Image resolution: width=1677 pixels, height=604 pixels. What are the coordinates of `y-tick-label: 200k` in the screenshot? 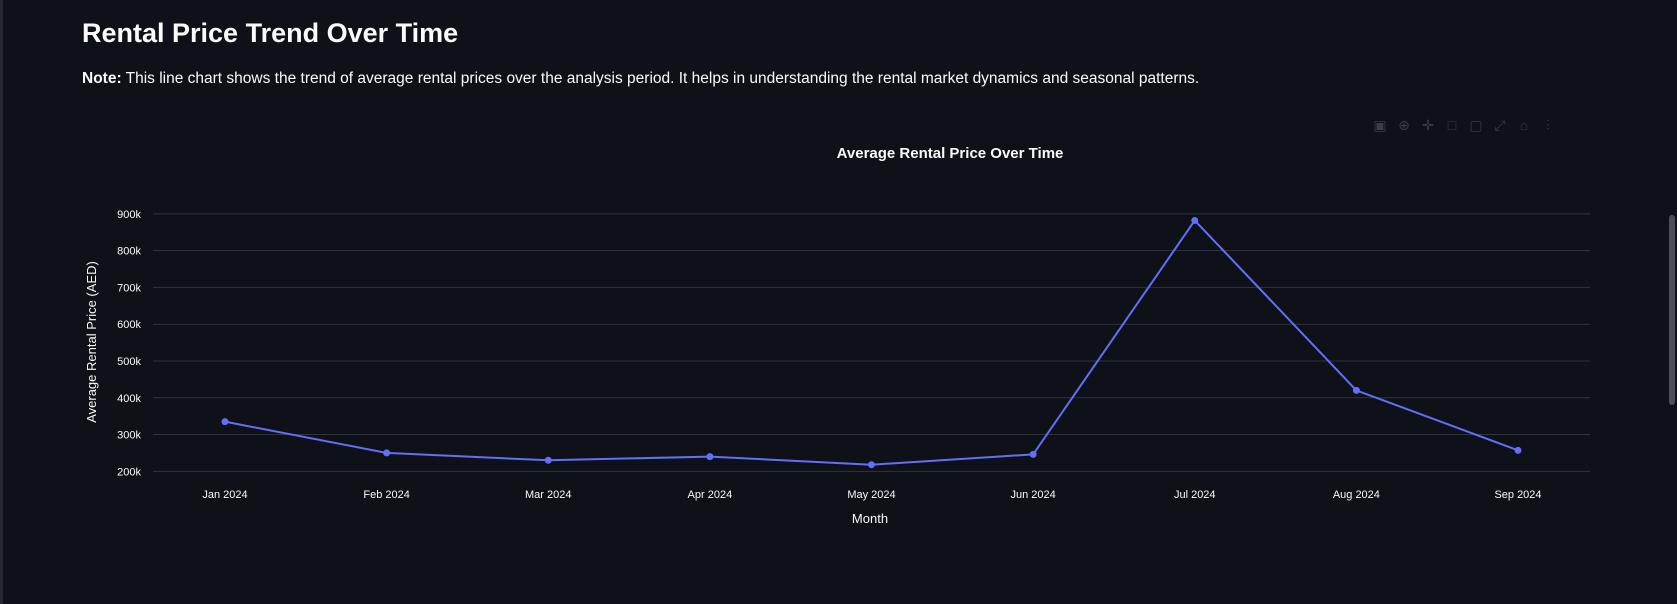 It's located at (129, 472).